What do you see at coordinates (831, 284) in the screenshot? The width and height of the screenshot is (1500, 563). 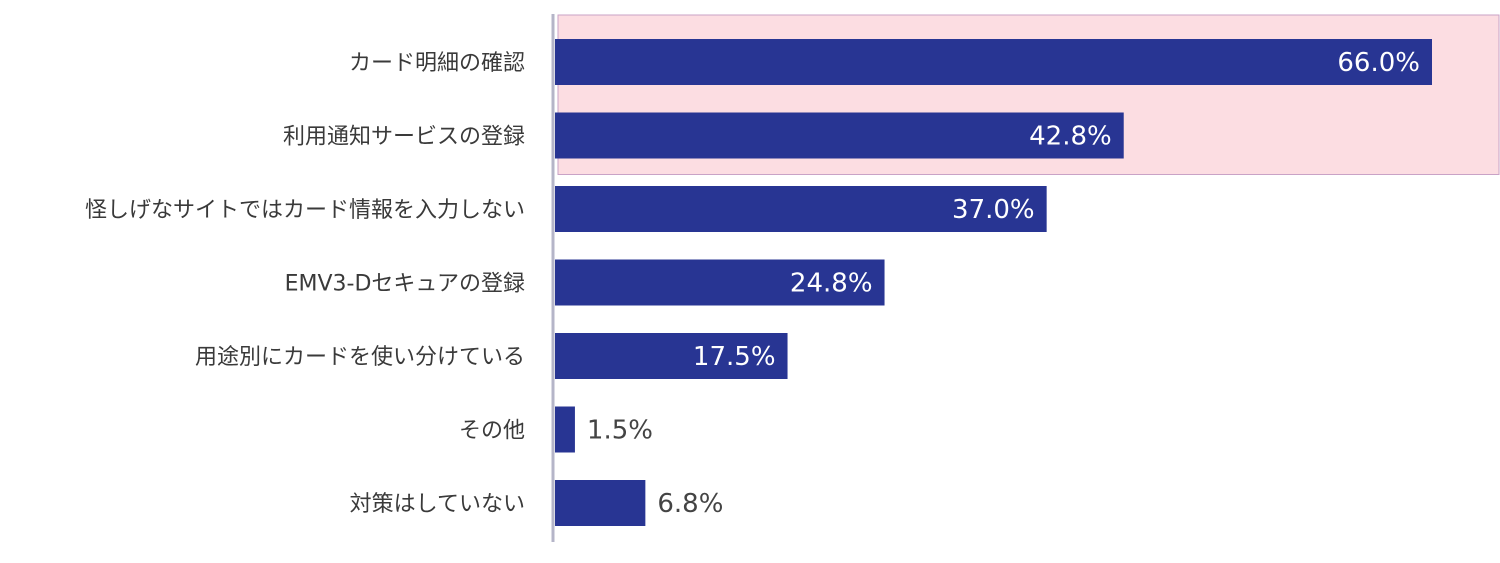 I see `value-label-4: 24.8%` at bounding box center [831, 284].